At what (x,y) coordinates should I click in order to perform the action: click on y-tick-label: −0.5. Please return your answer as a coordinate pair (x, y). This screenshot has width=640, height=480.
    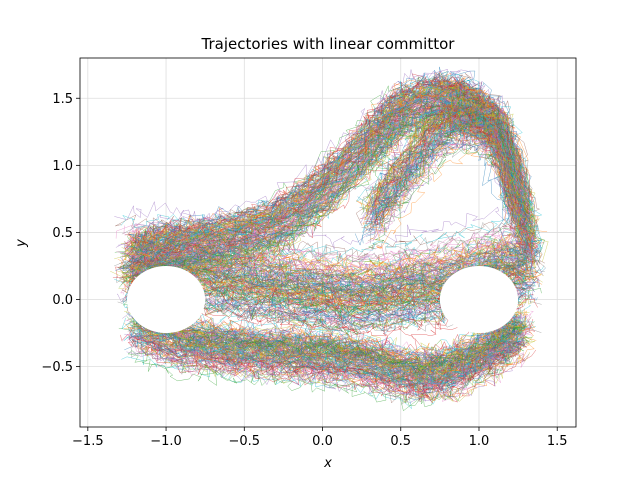
    Looking at the image, I should click on (57, 367).